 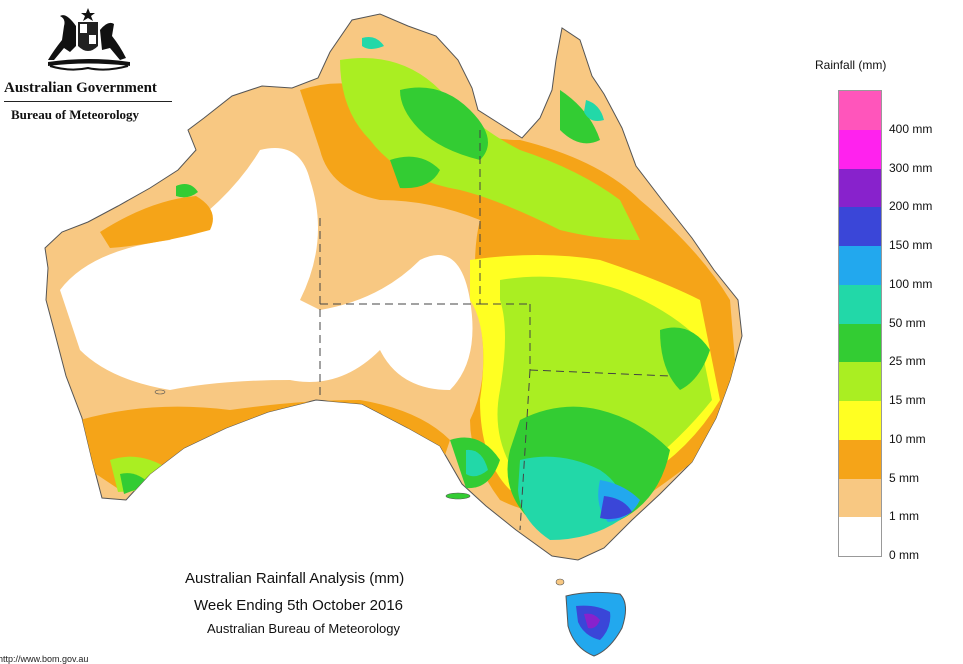 What do you see at coordinates (904, 555) in the screenshot?
I see `legend-label: 0 mm` at bounding box center [904, 555].